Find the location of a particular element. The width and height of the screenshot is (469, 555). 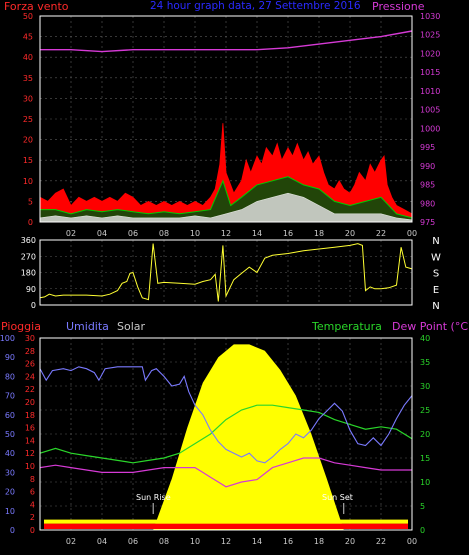

wind-x-tick-label: 04 is located at coordinates (102, 233).